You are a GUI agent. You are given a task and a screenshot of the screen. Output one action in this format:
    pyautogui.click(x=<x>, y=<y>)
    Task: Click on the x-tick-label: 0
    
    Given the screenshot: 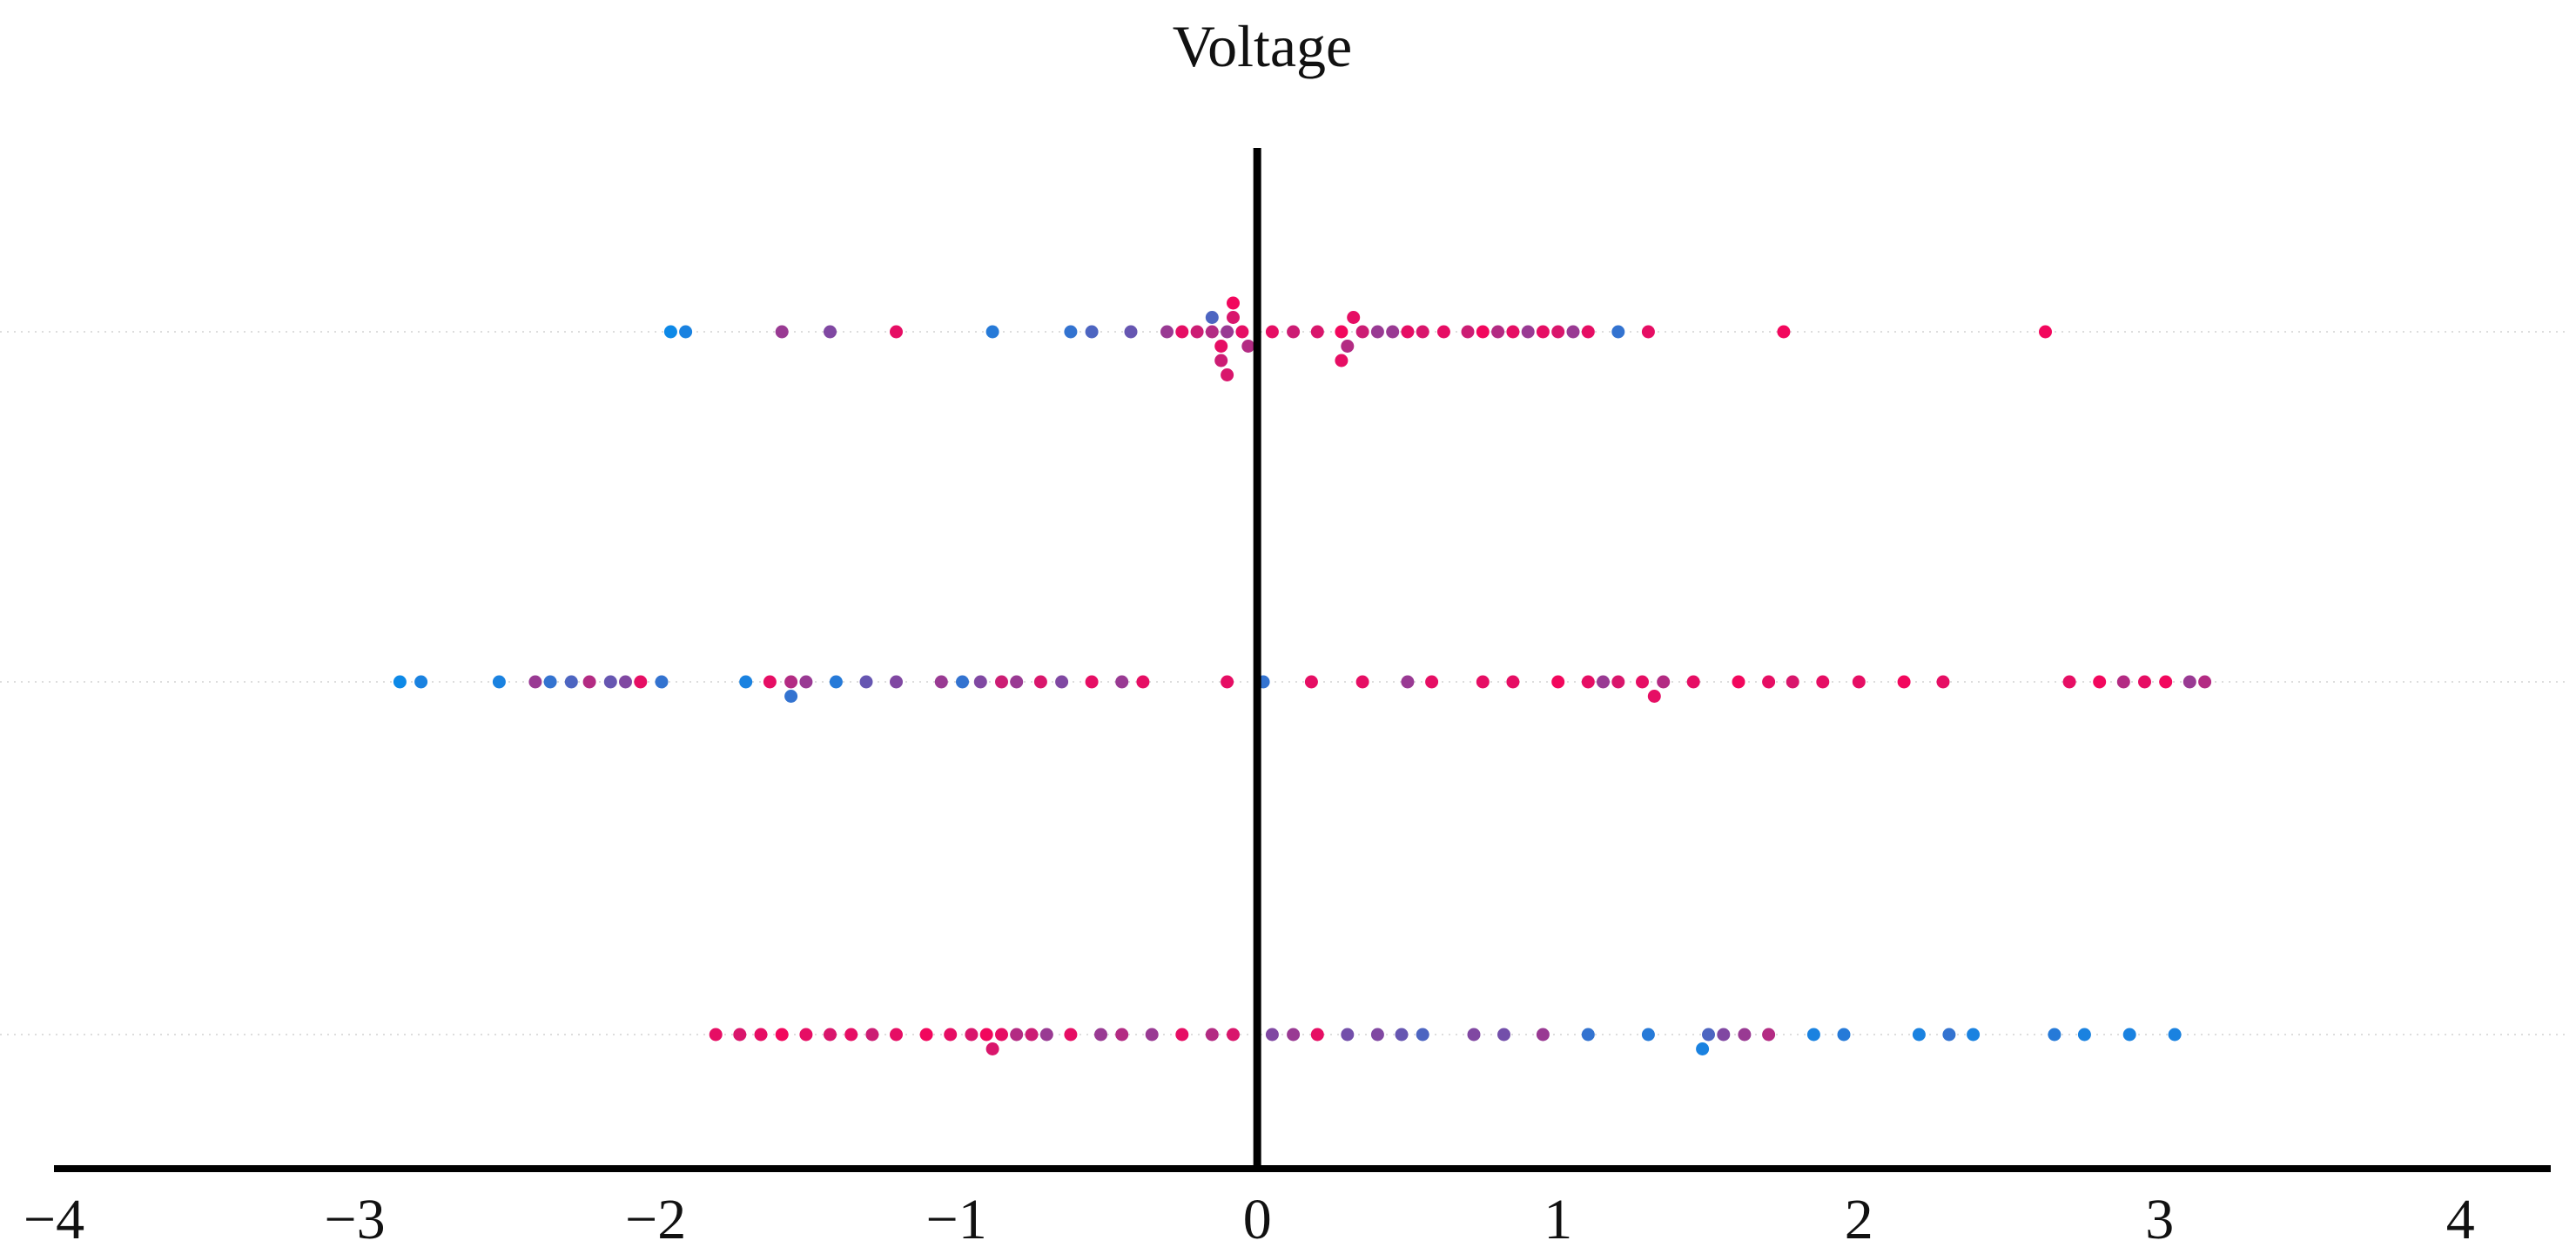 What is the action you would take?
    pyautogui.click(x=1257, y=1219)
    